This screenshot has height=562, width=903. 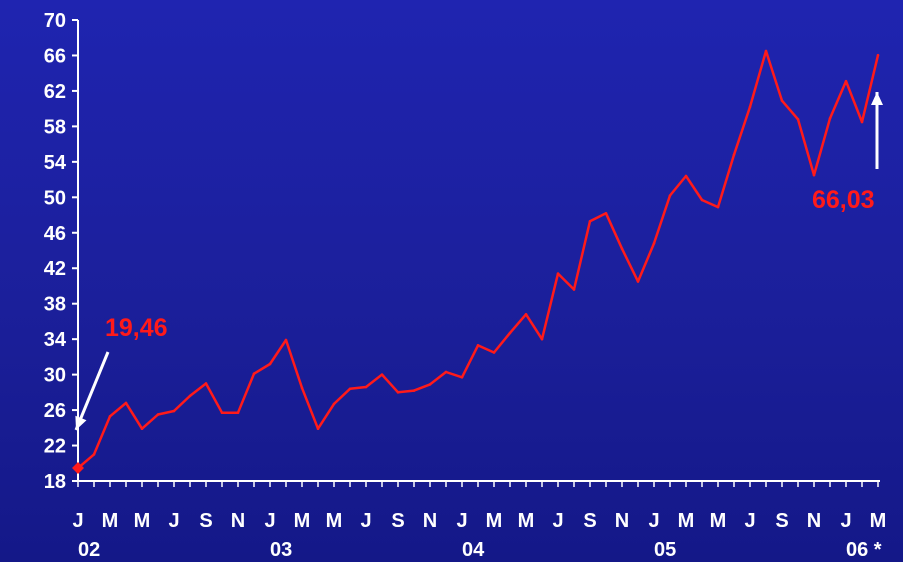 What do you see at coordinates (864, 550) in the screenshot?
I see `x-year-label: 06 *` at bounding box center [864, 550].